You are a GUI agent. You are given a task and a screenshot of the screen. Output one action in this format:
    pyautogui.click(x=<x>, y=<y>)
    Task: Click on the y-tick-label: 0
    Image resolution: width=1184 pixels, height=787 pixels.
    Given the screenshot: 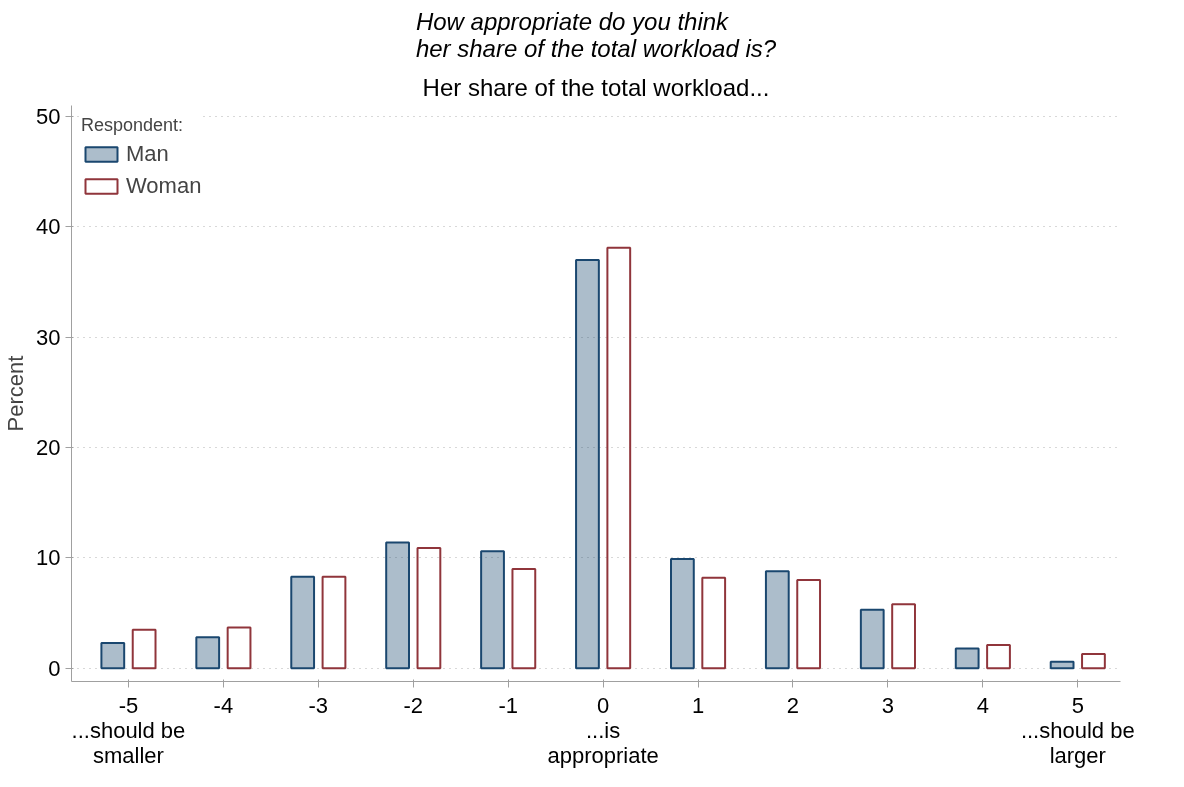 What is the action you would take?
    pyautogui.click(x=54, y=668)
    